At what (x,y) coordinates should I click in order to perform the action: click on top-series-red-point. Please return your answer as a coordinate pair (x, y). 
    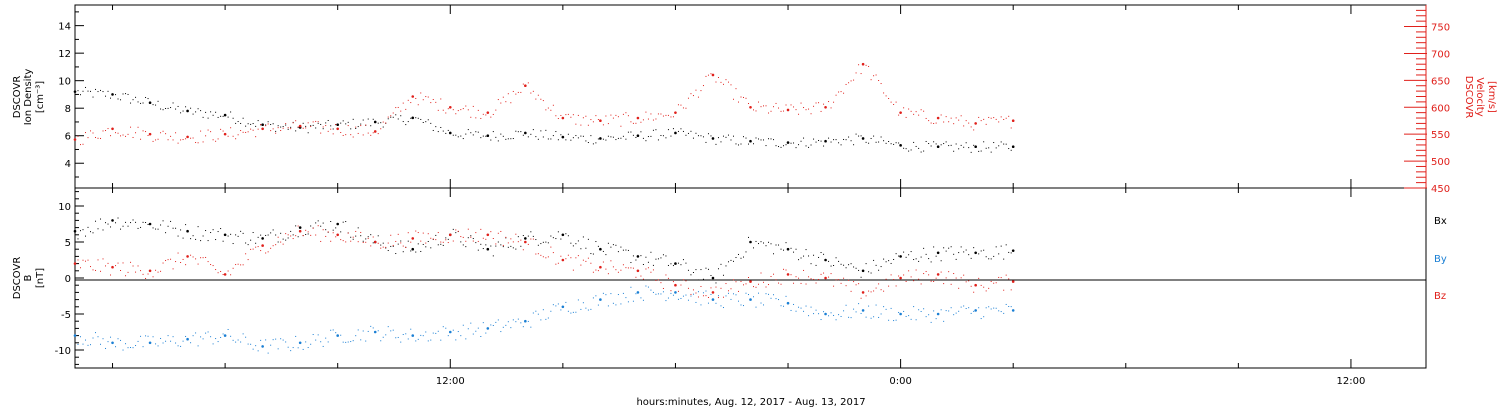
    Looking at the image, I should click on (488, 112).